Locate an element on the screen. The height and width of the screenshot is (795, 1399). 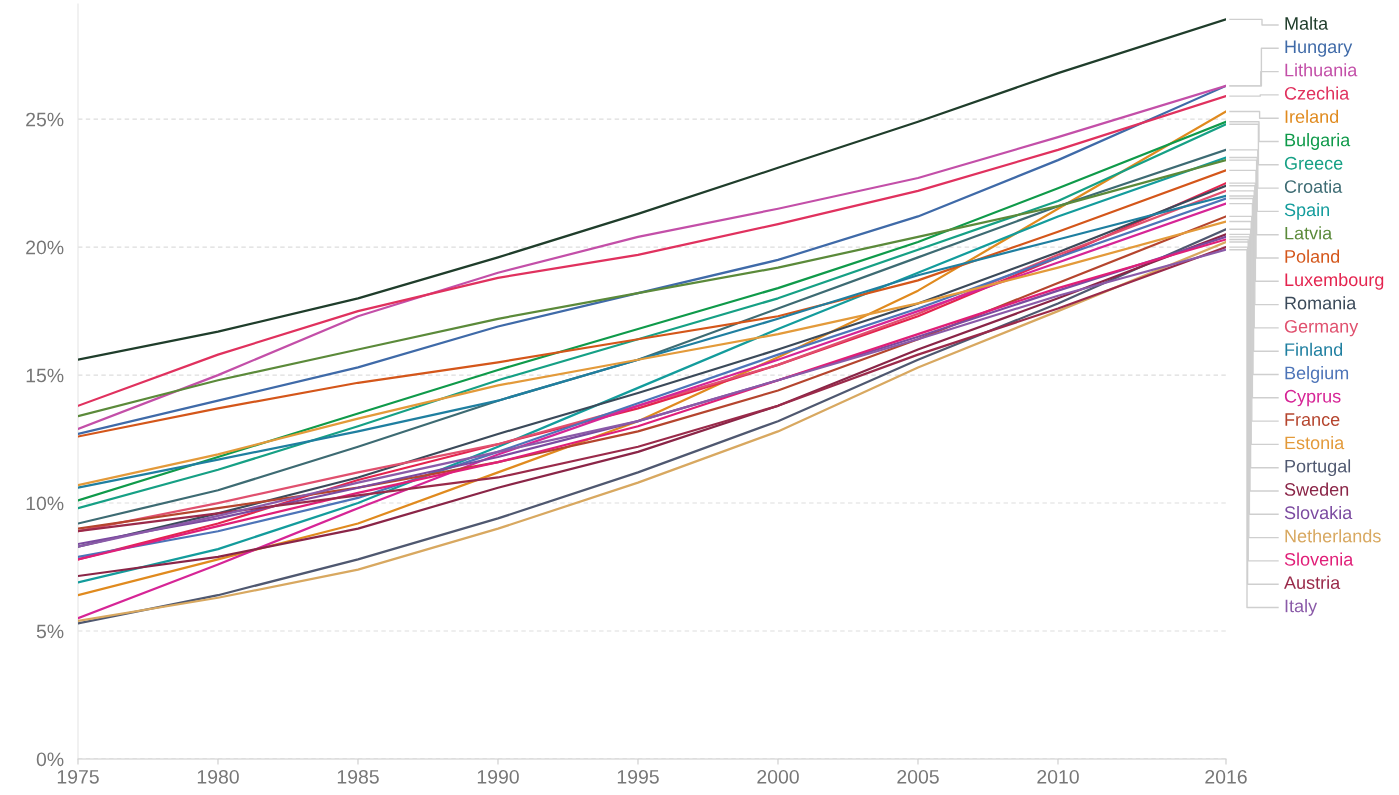
text: Czechia is located at coordinates (1317, 93).